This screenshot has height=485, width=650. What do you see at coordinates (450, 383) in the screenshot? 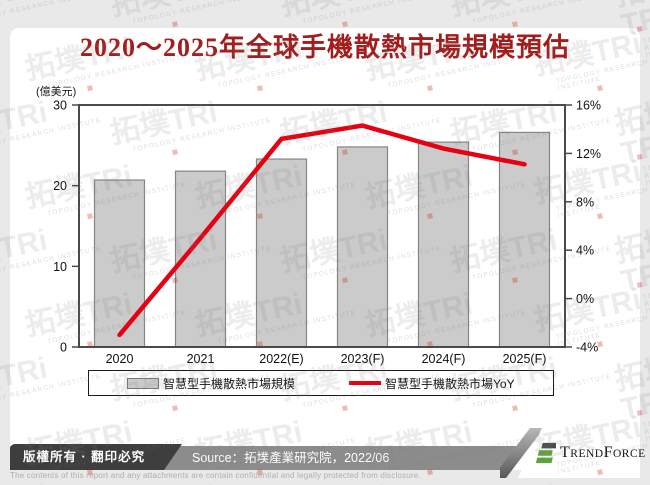
I see `legend-label-yoy: 智慧型手機散熱市場YoY` at bounding box center [450, 383].